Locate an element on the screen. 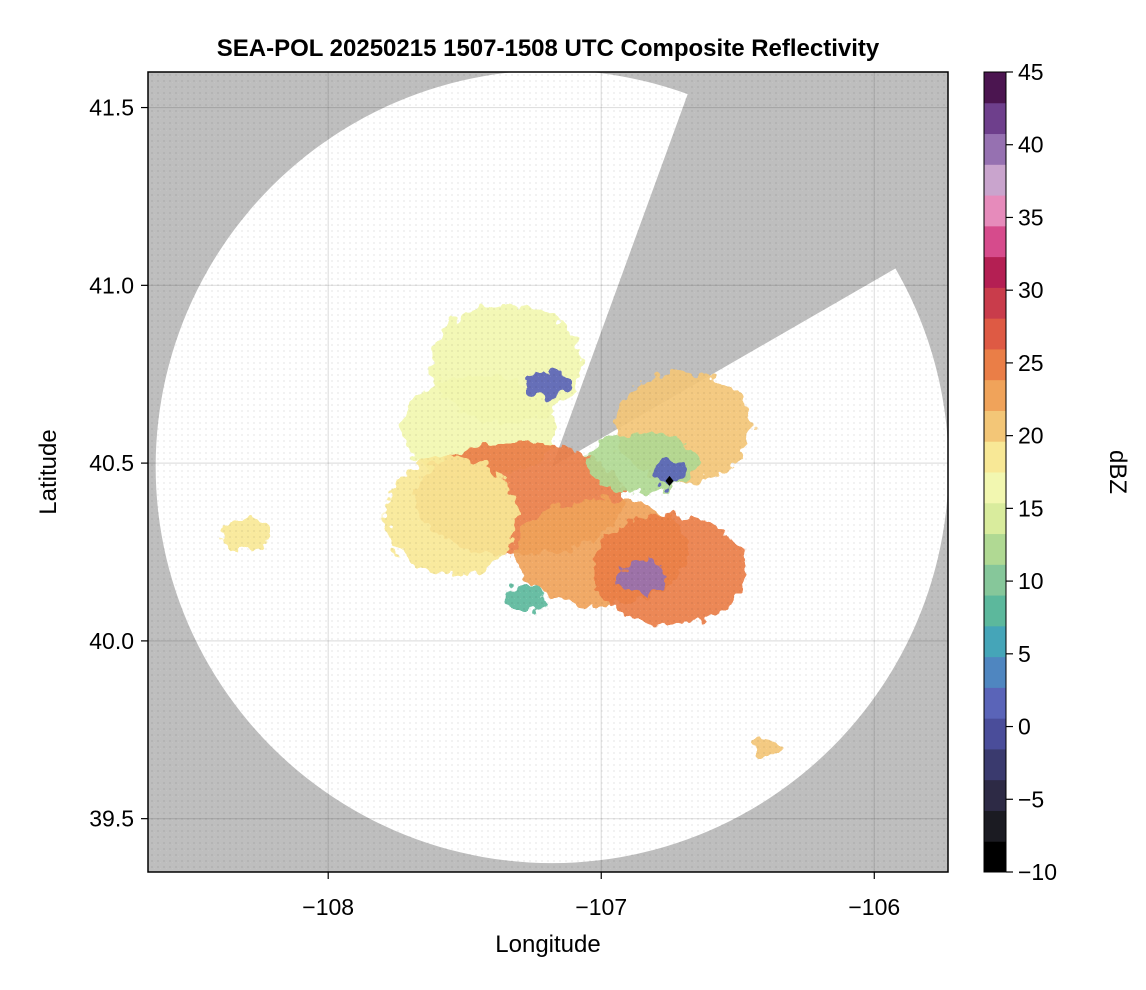  y-tick-label: 41.0 is located at coordinates (111, 285).